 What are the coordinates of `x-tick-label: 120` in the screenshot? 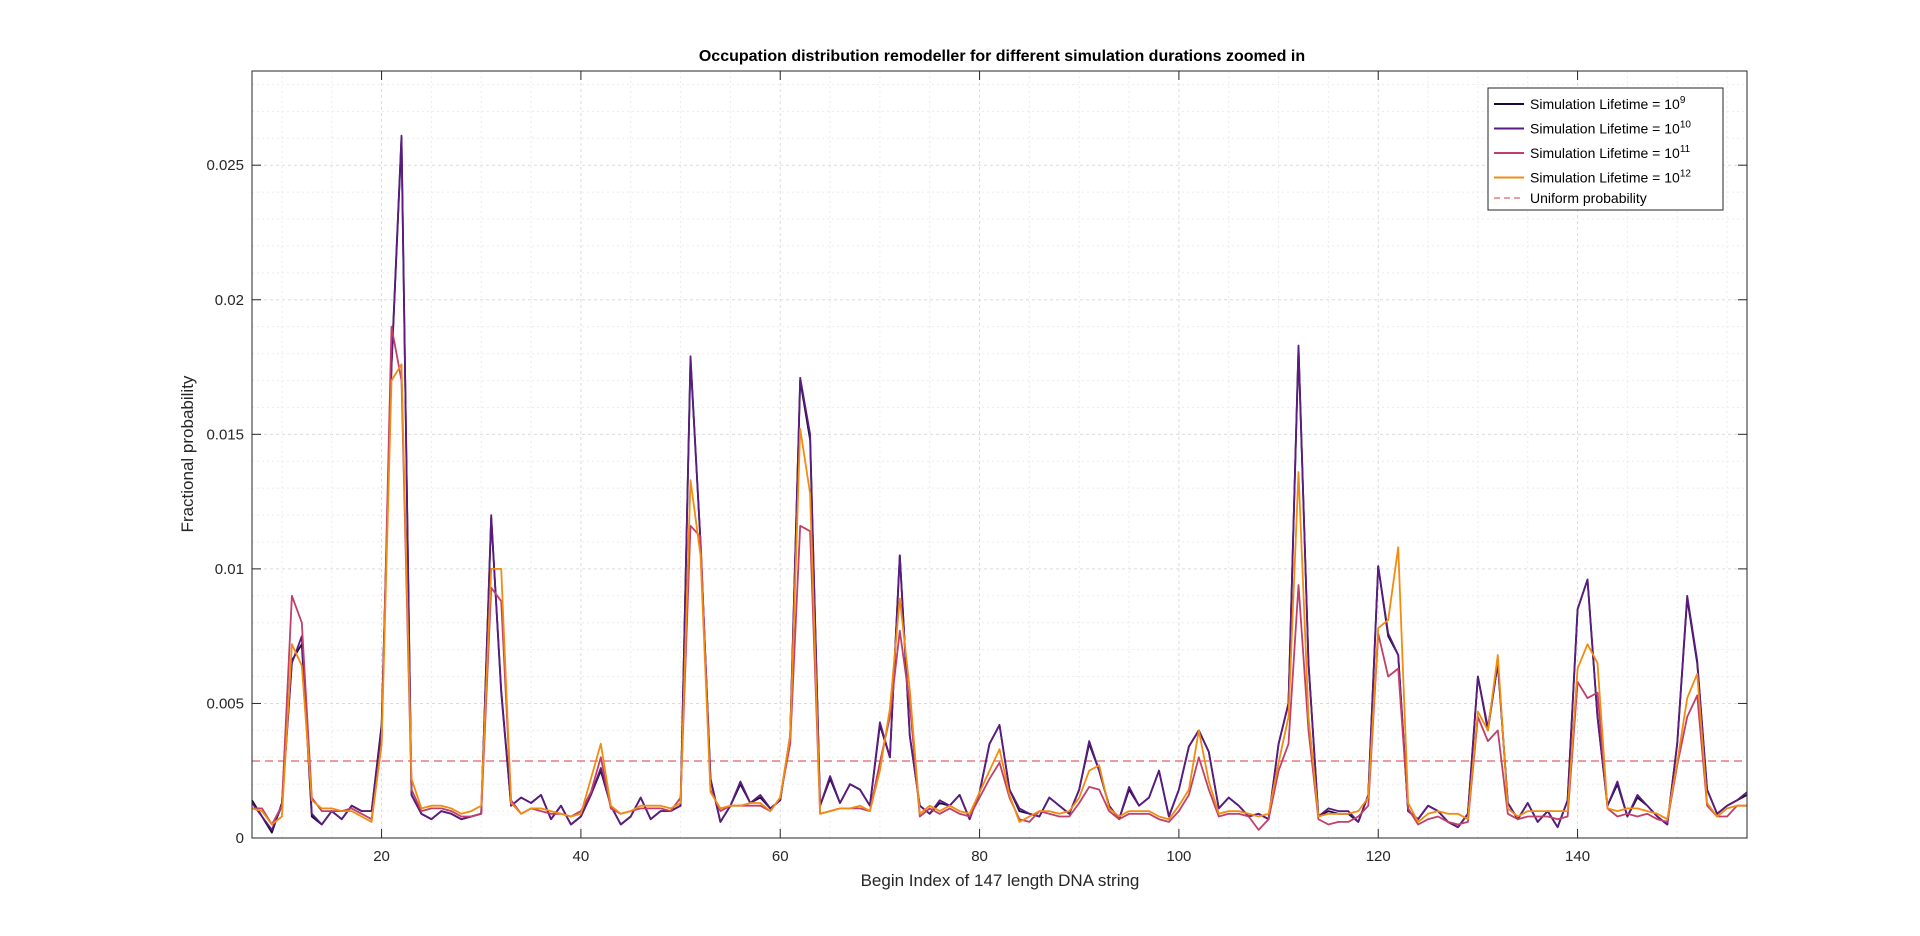 It's located at (1378, 856).